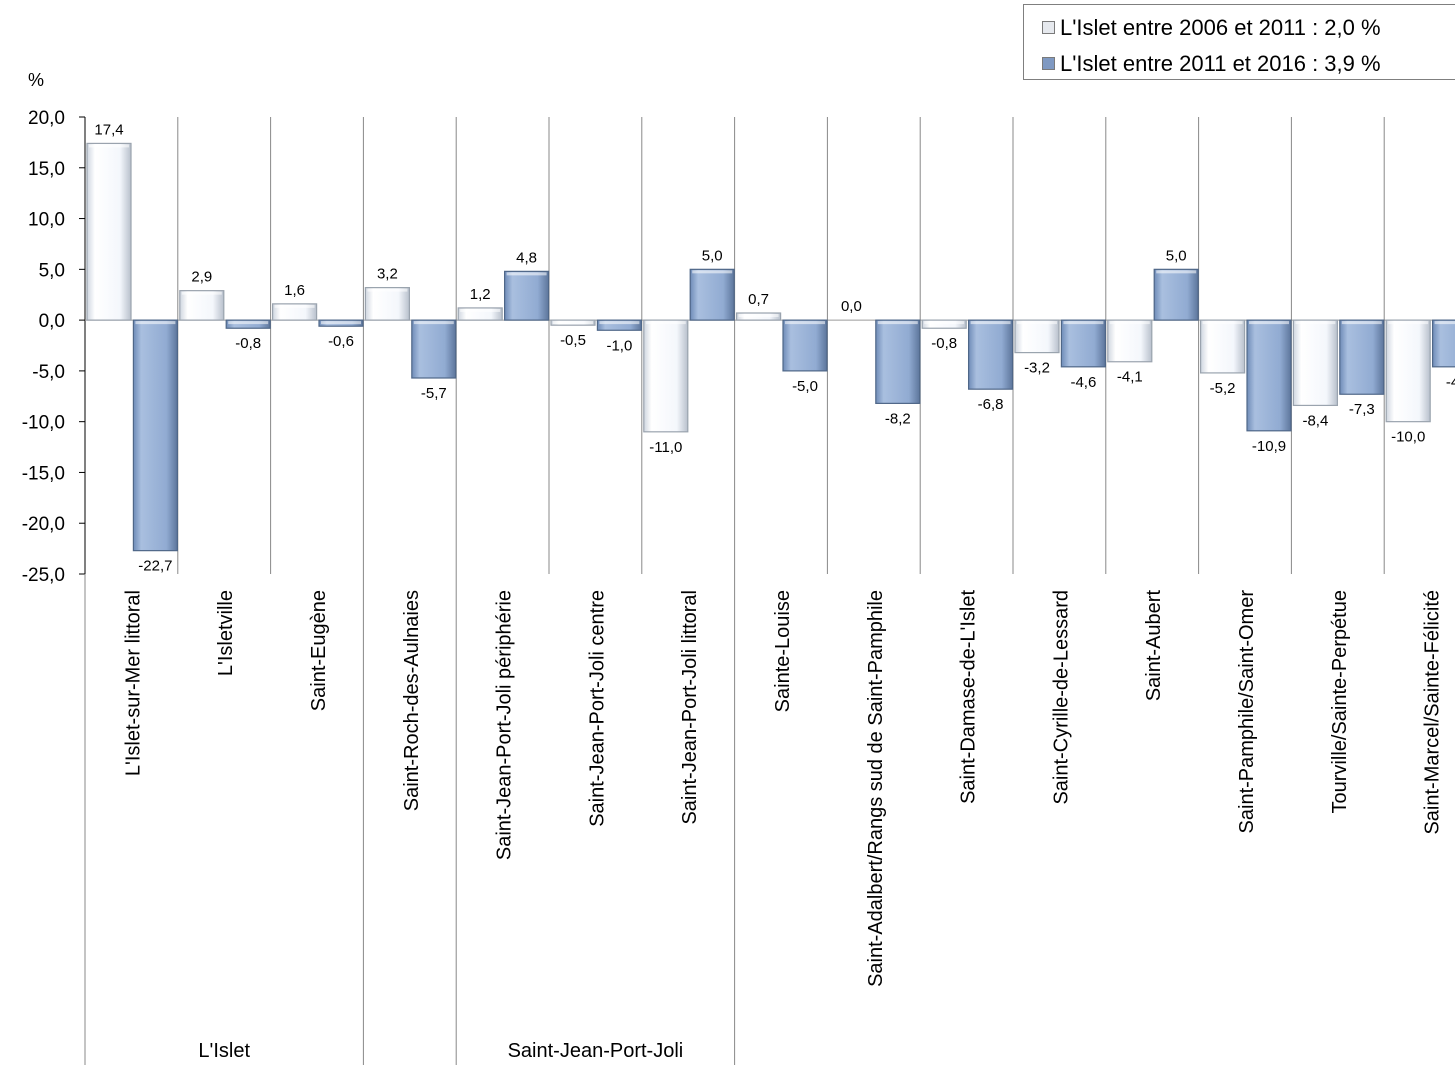 The image size is (1455, 1070). What do you see at coordinates (52, 321) in the screenshot?
I see `y-tick-label: 0,0` at bounding box center [52, 321].